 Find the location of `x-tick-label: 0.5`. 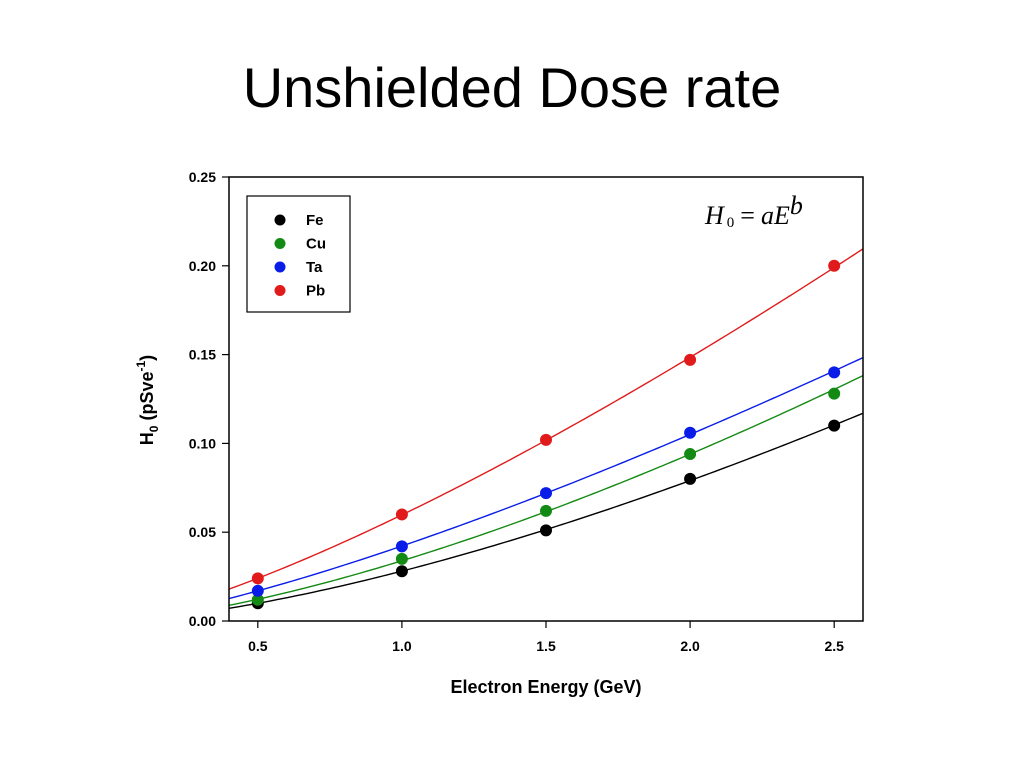

x-tick-label: 0.5 is located at coordinates (258, 646).